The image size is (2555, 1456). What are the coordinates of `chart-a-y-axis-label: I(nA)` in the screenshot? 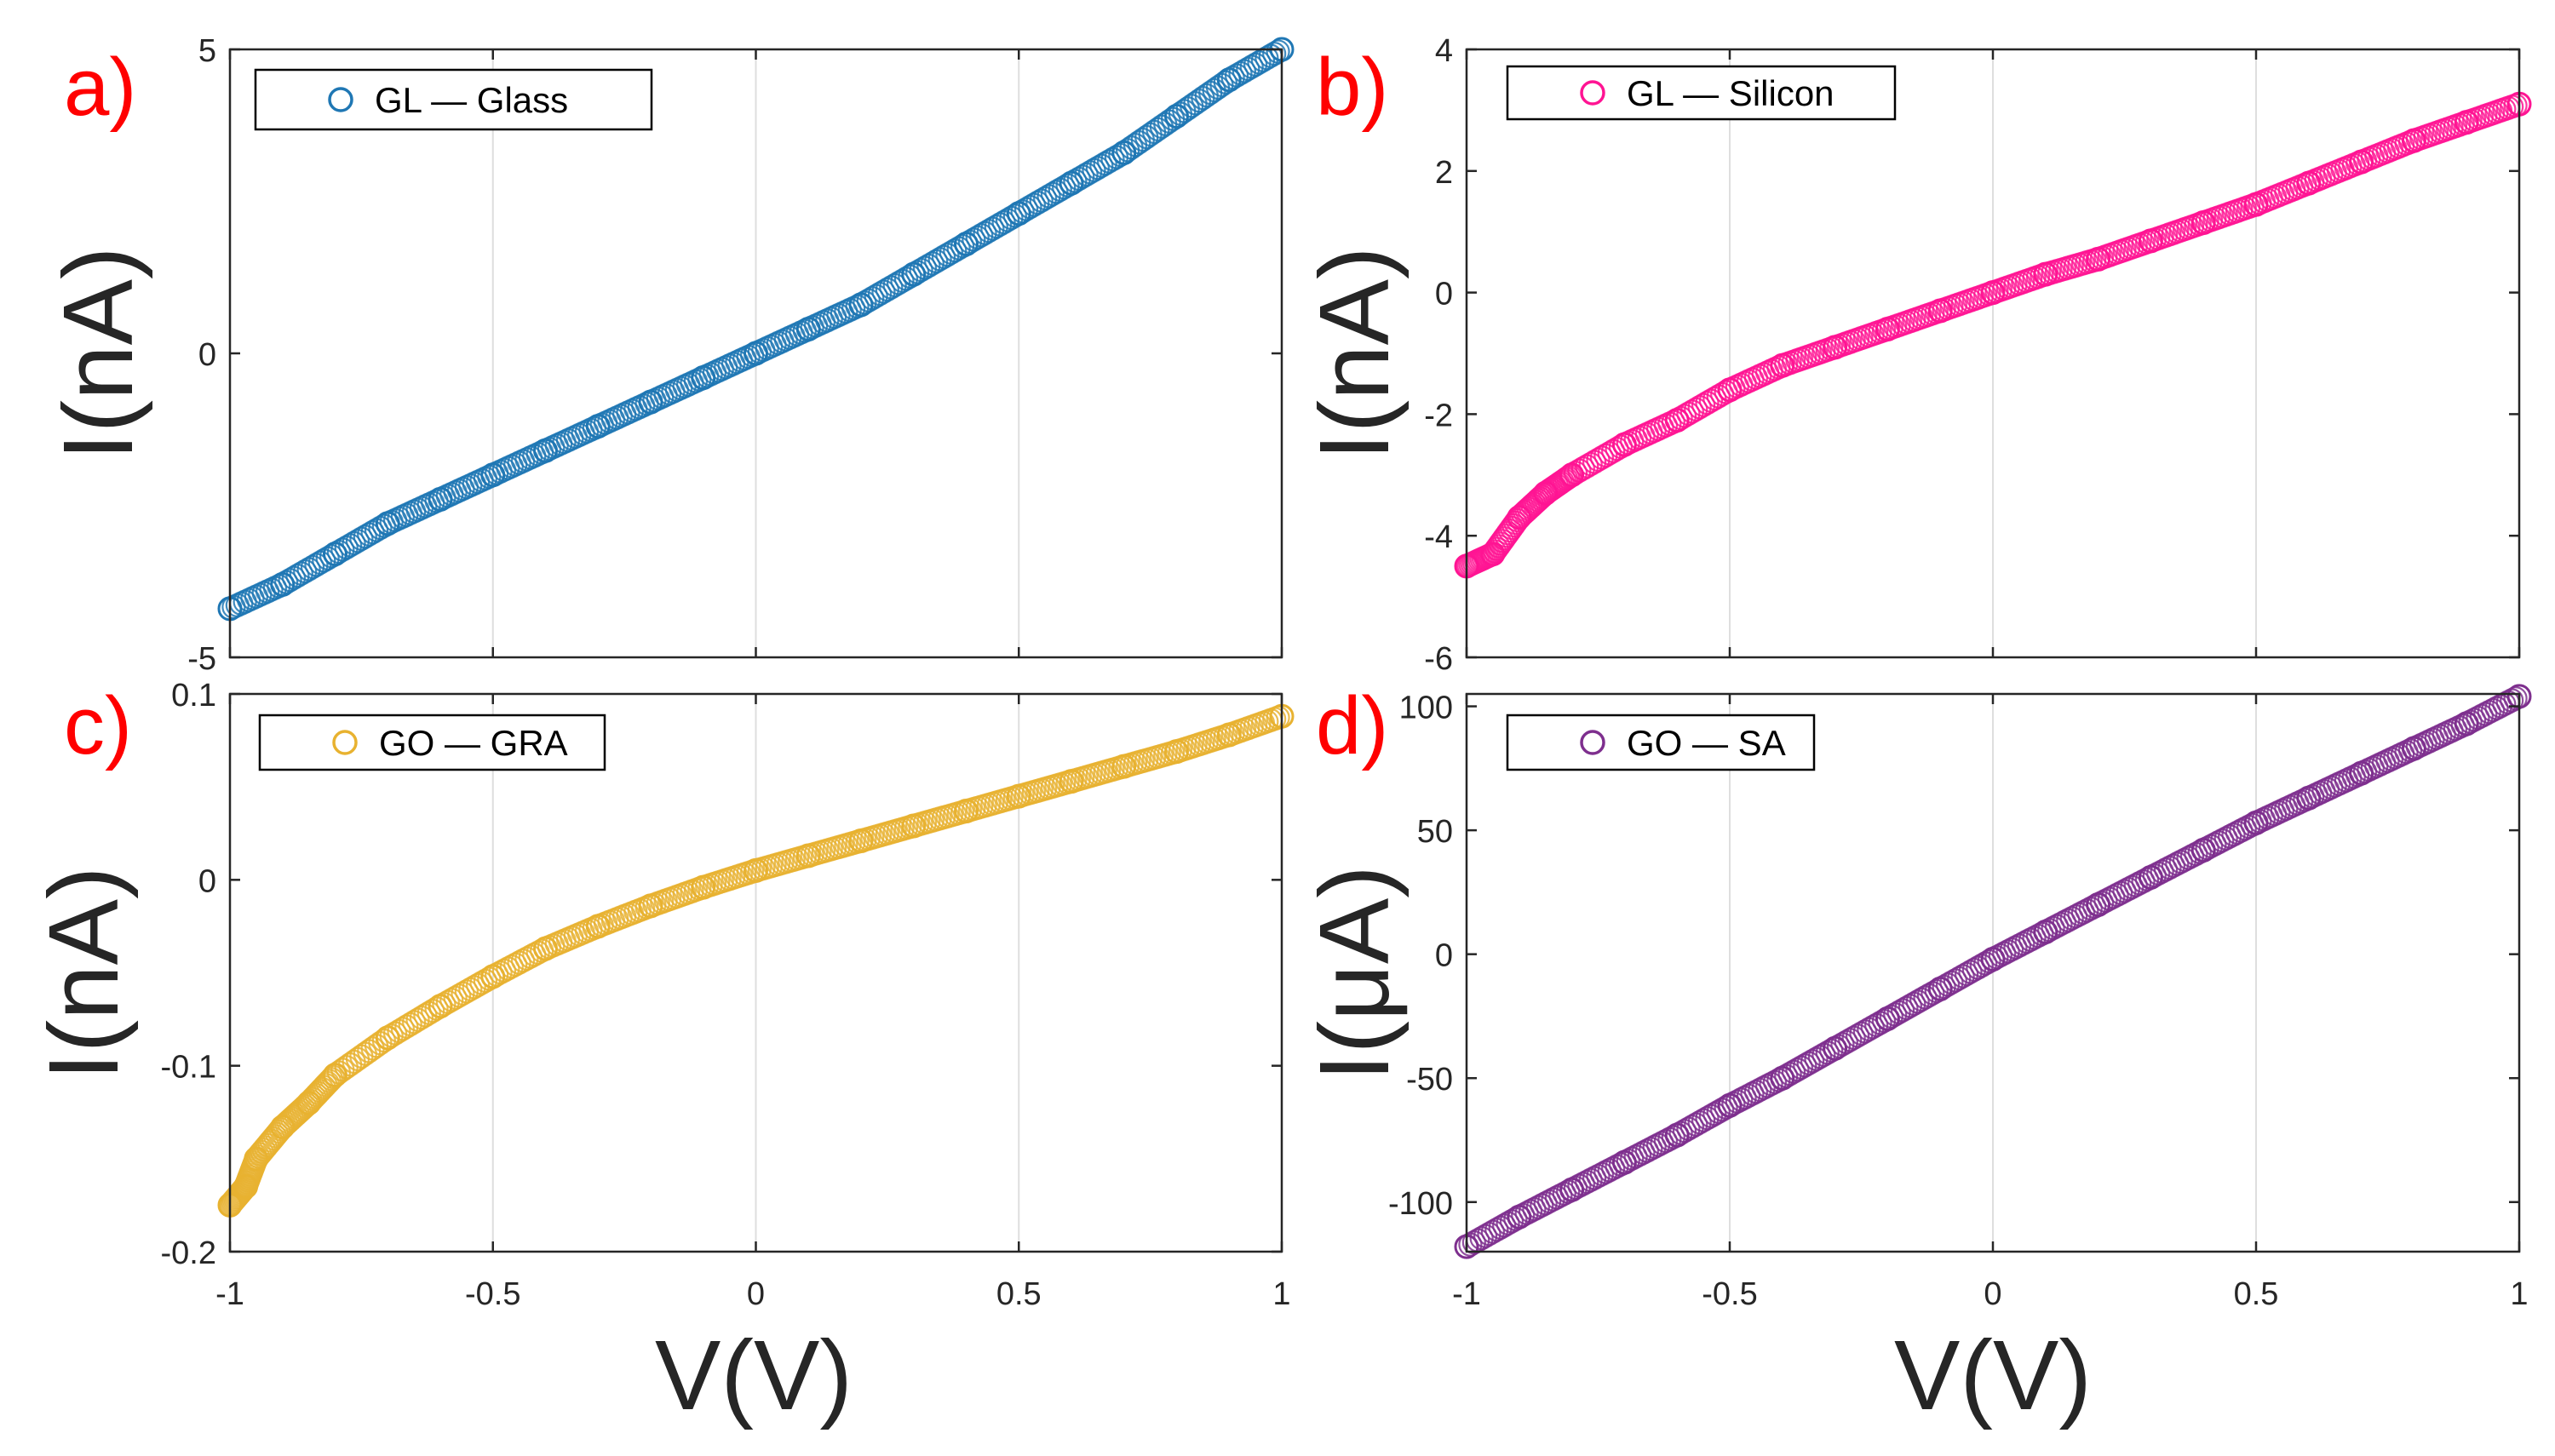 It's located at (98, 353).